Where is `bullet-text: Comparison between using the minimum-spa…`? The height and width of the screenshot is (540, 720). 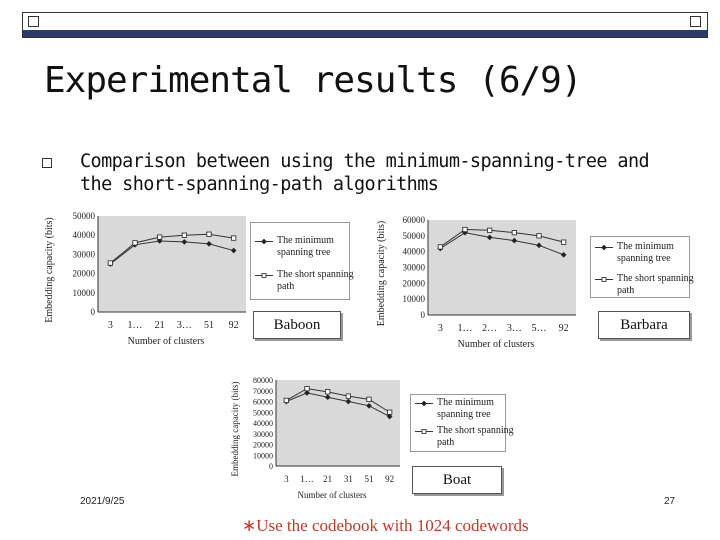 bullet-text: Comparison between using the minimum-spa… is located at coordinates (365, 173).